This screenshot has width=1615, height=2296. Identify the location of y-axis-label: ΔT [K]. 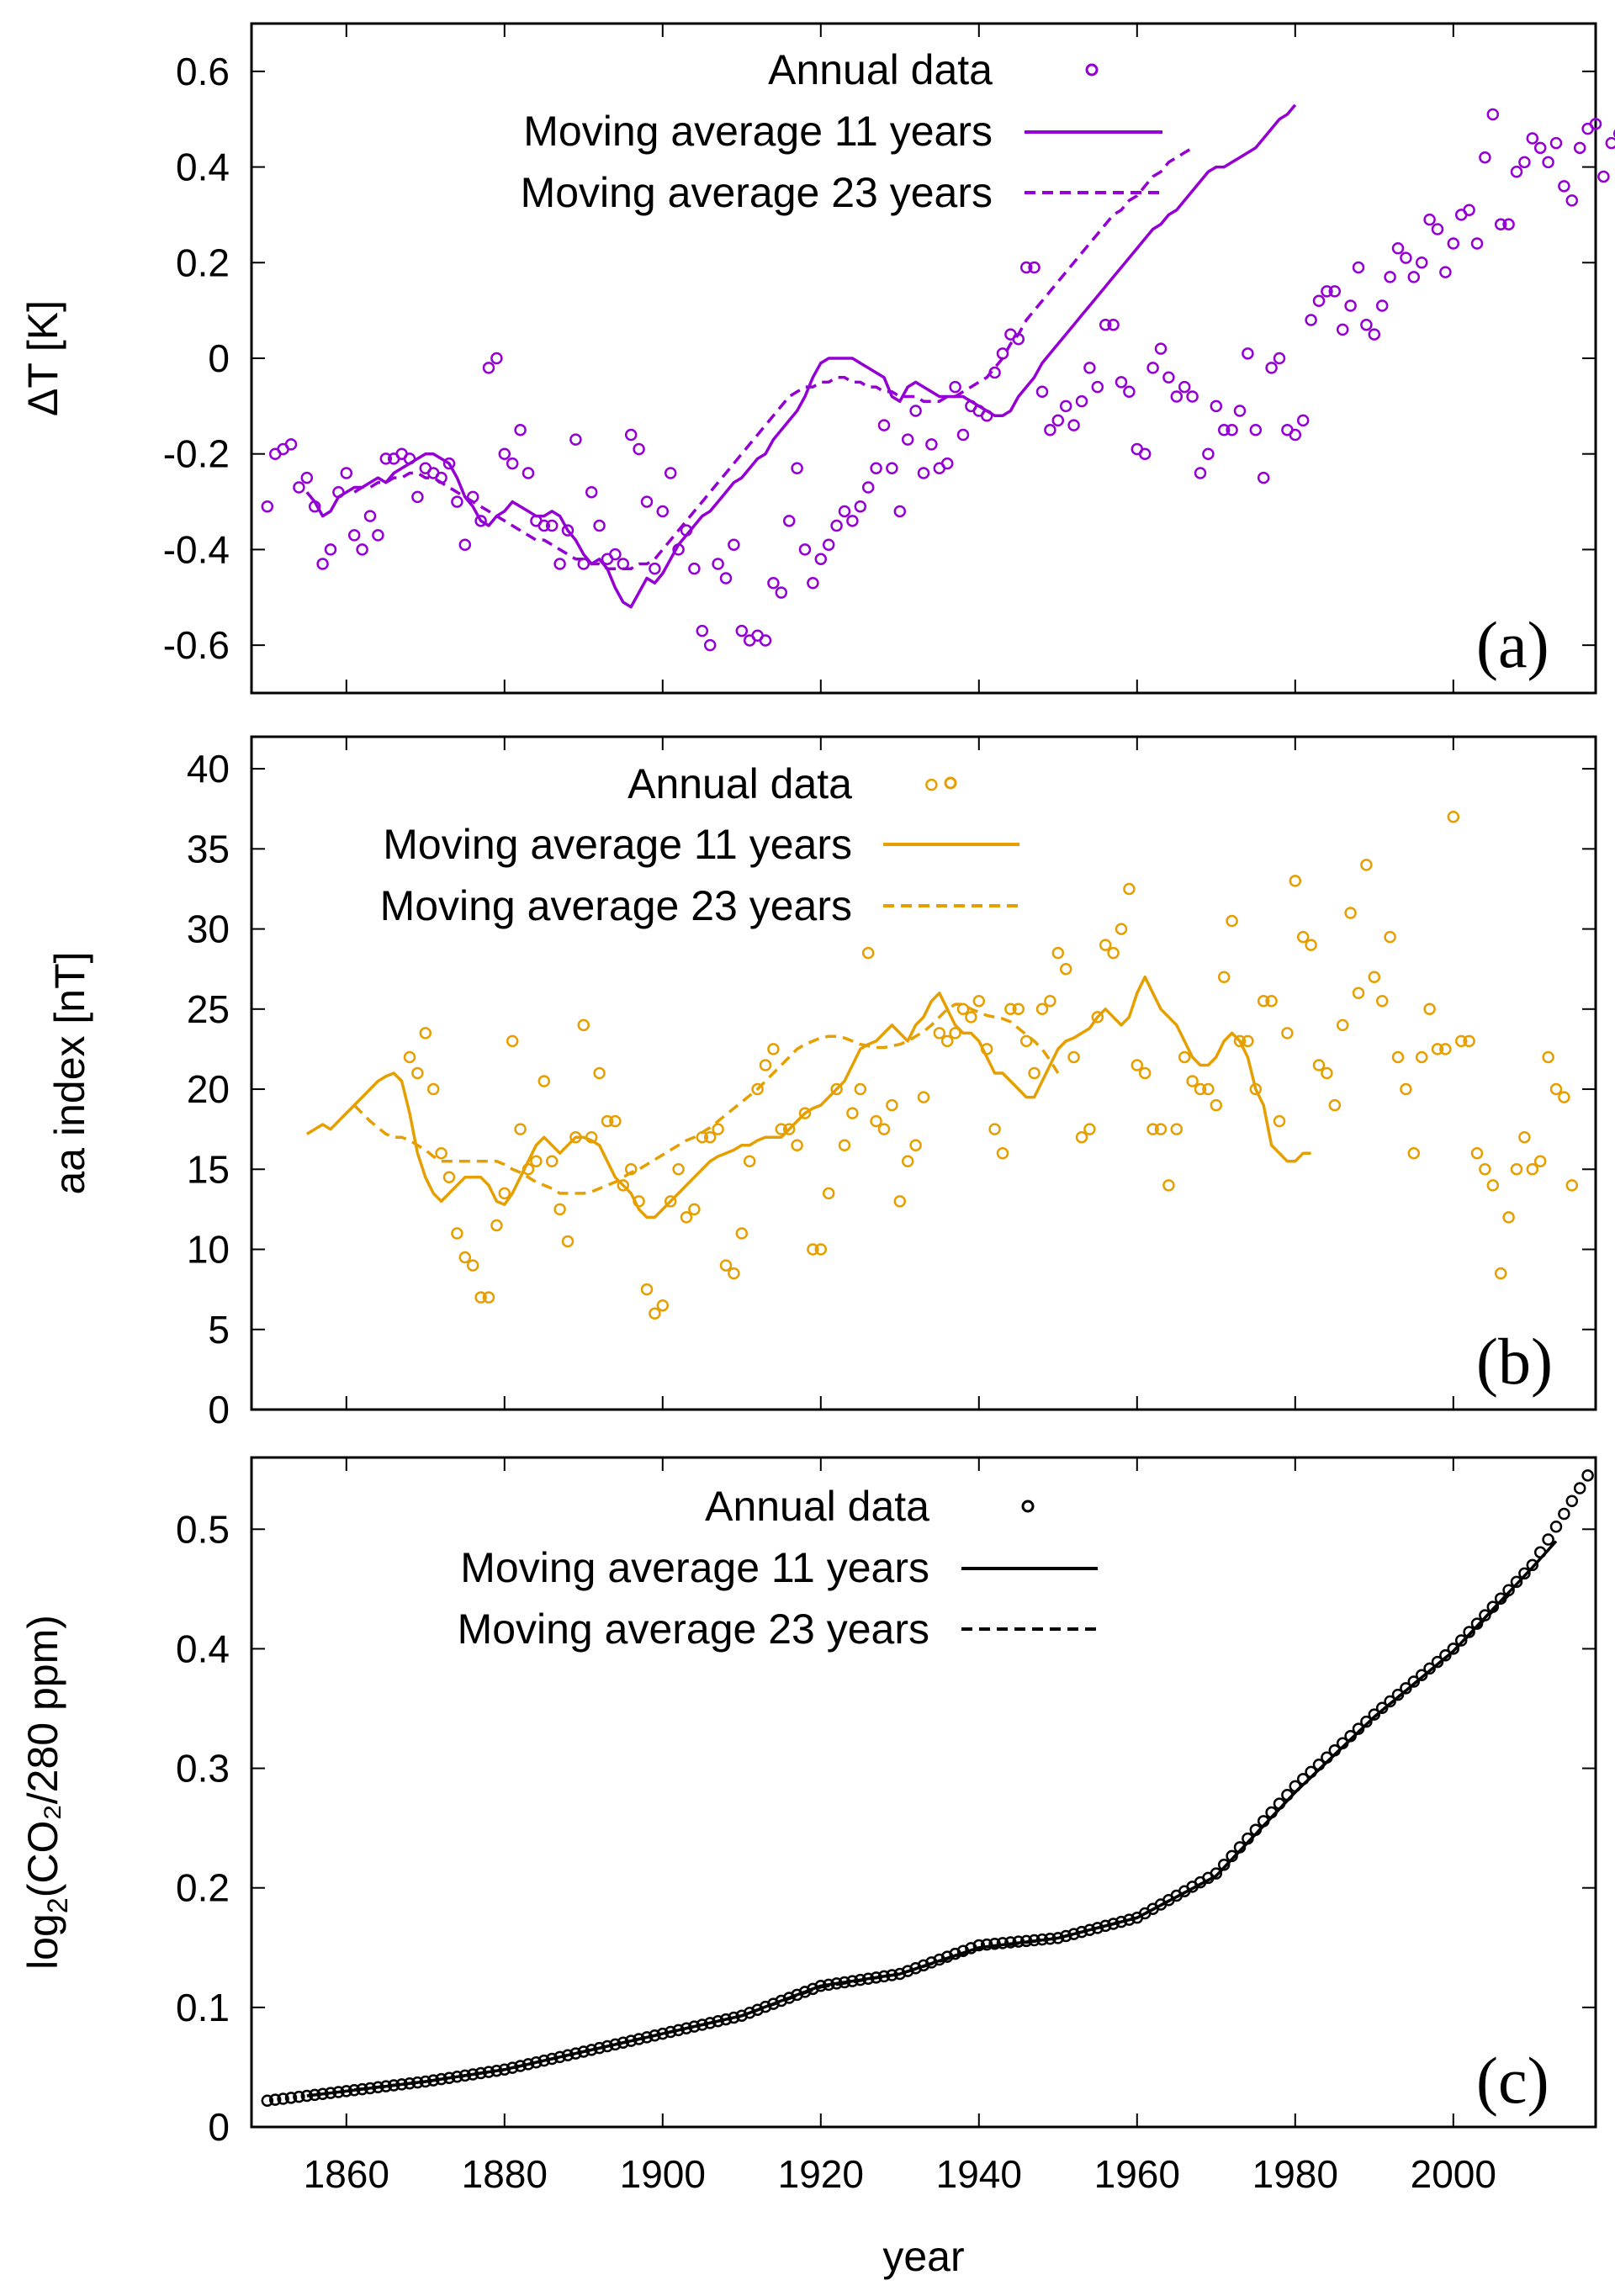
(42, 358).